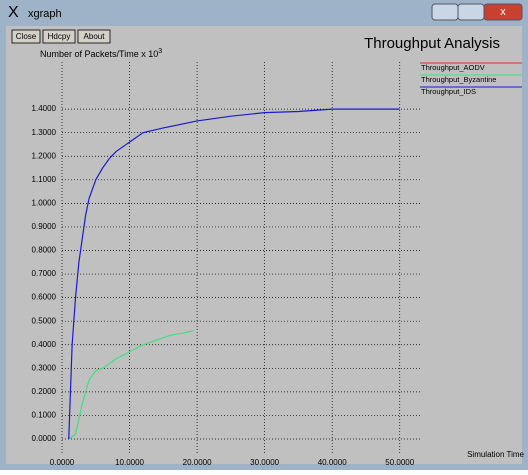 The image size is (528, 475). I want to click on y-axis-label: Number of Packets/Time x 103, so click(101, 54).